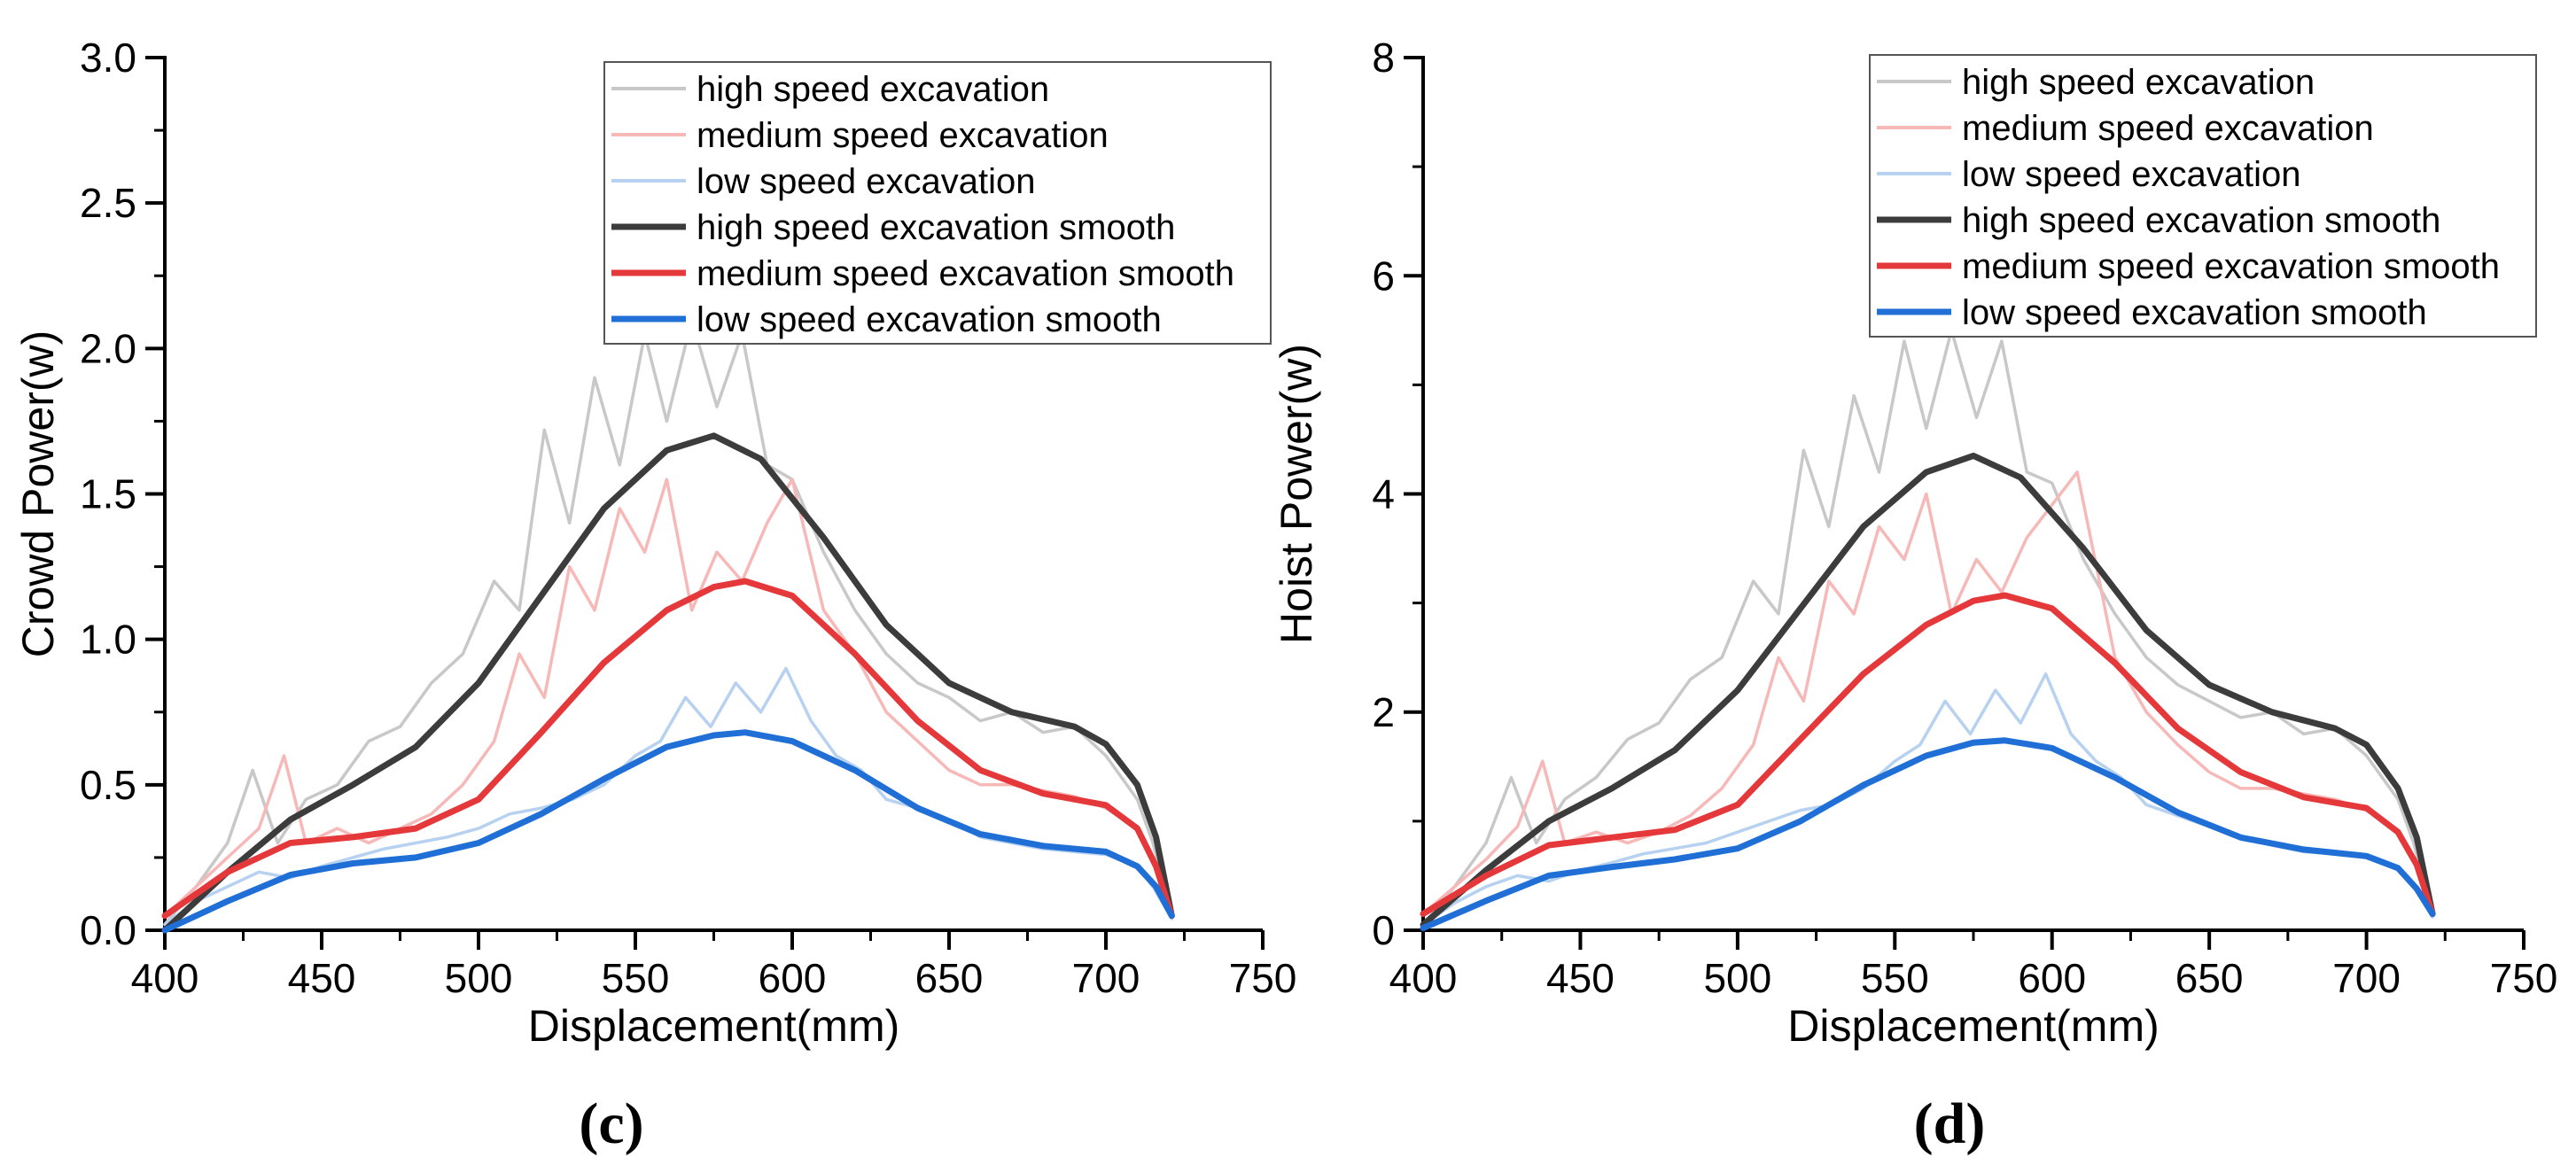 Image resolution: width=2576 pixels, height=1173 pixels. I want to click on y-tick-label: 0.0, so click(108, 930).